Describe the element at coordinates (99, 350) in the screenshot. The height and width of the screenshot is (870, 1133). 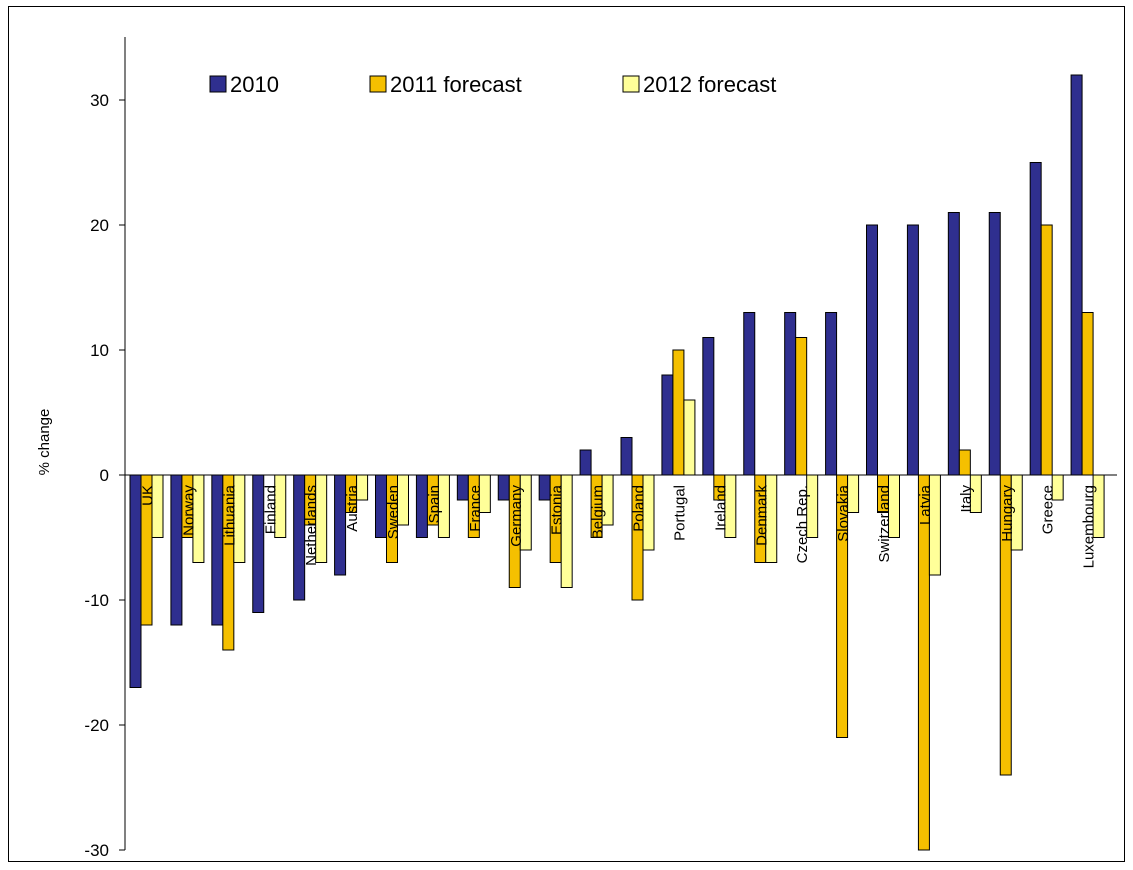
I see `y-tick-label: 10` at that location.